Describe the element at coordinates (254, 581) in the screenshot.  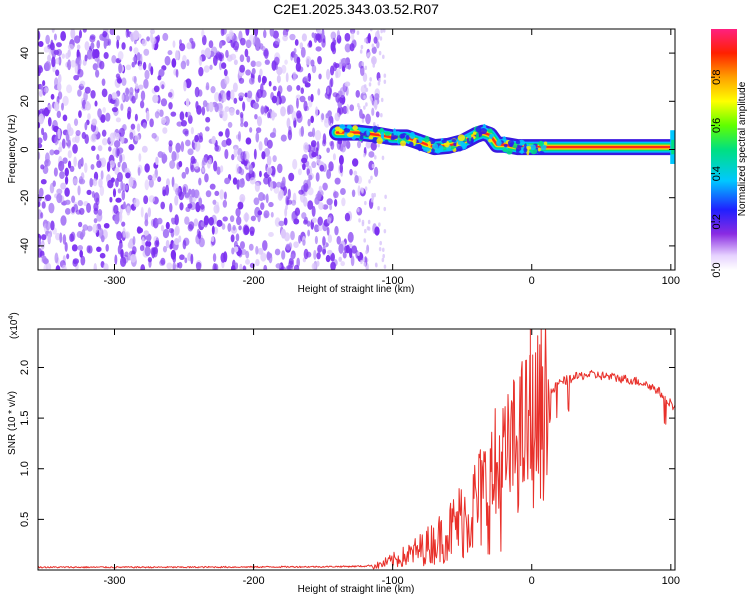
I see `bottom-x-tick-label: -200` at that location.